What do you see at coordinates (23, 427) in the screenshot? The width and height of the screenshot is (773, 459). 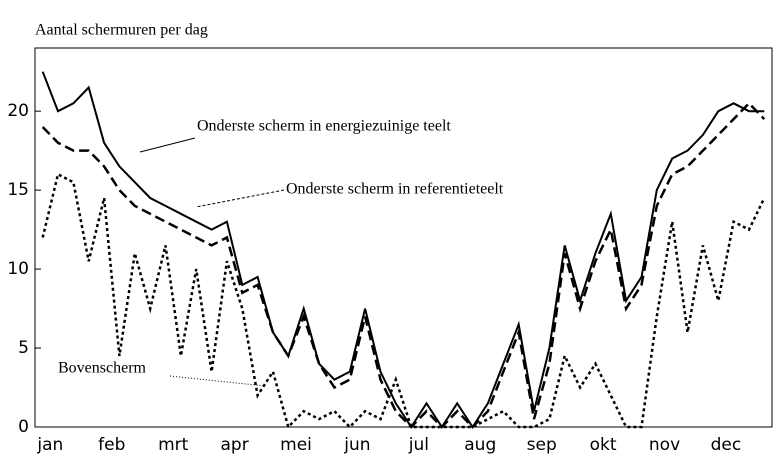 I see `y-tick-label: 0` at bounding box center [23, 427].